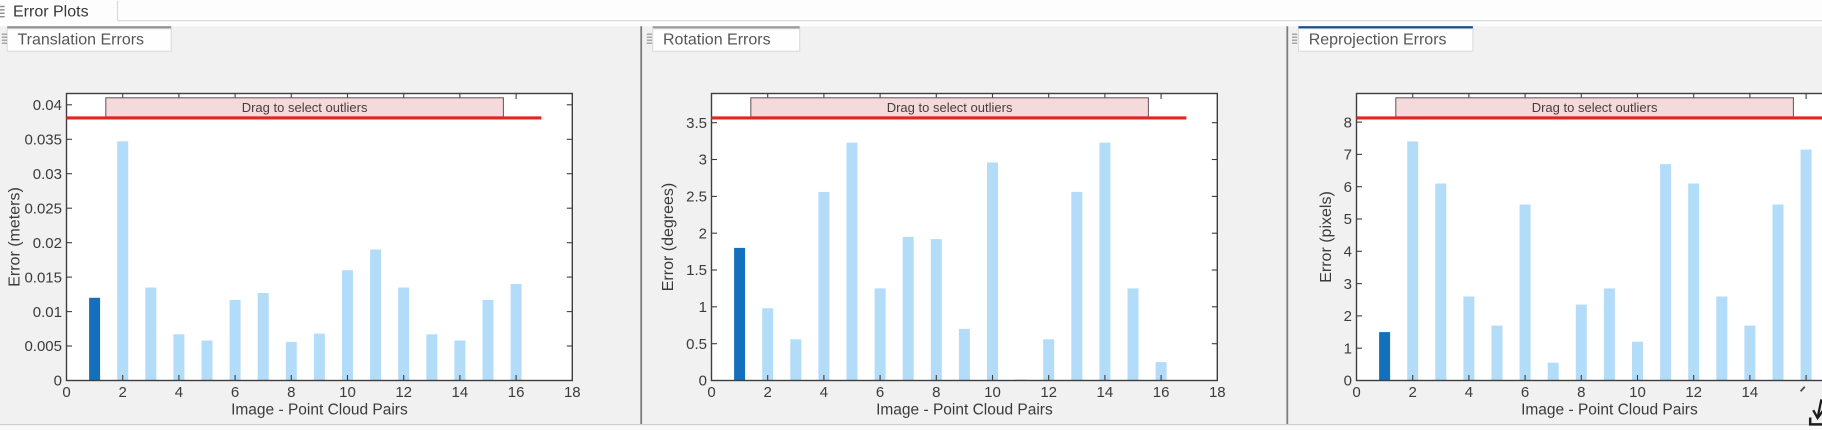 Image resolution: width=1822 pixels, height=430 pixels. Describe the element at coordinates (1326, 237) in the screenshot. I see `svg-text: Error (pixels)` at that location.